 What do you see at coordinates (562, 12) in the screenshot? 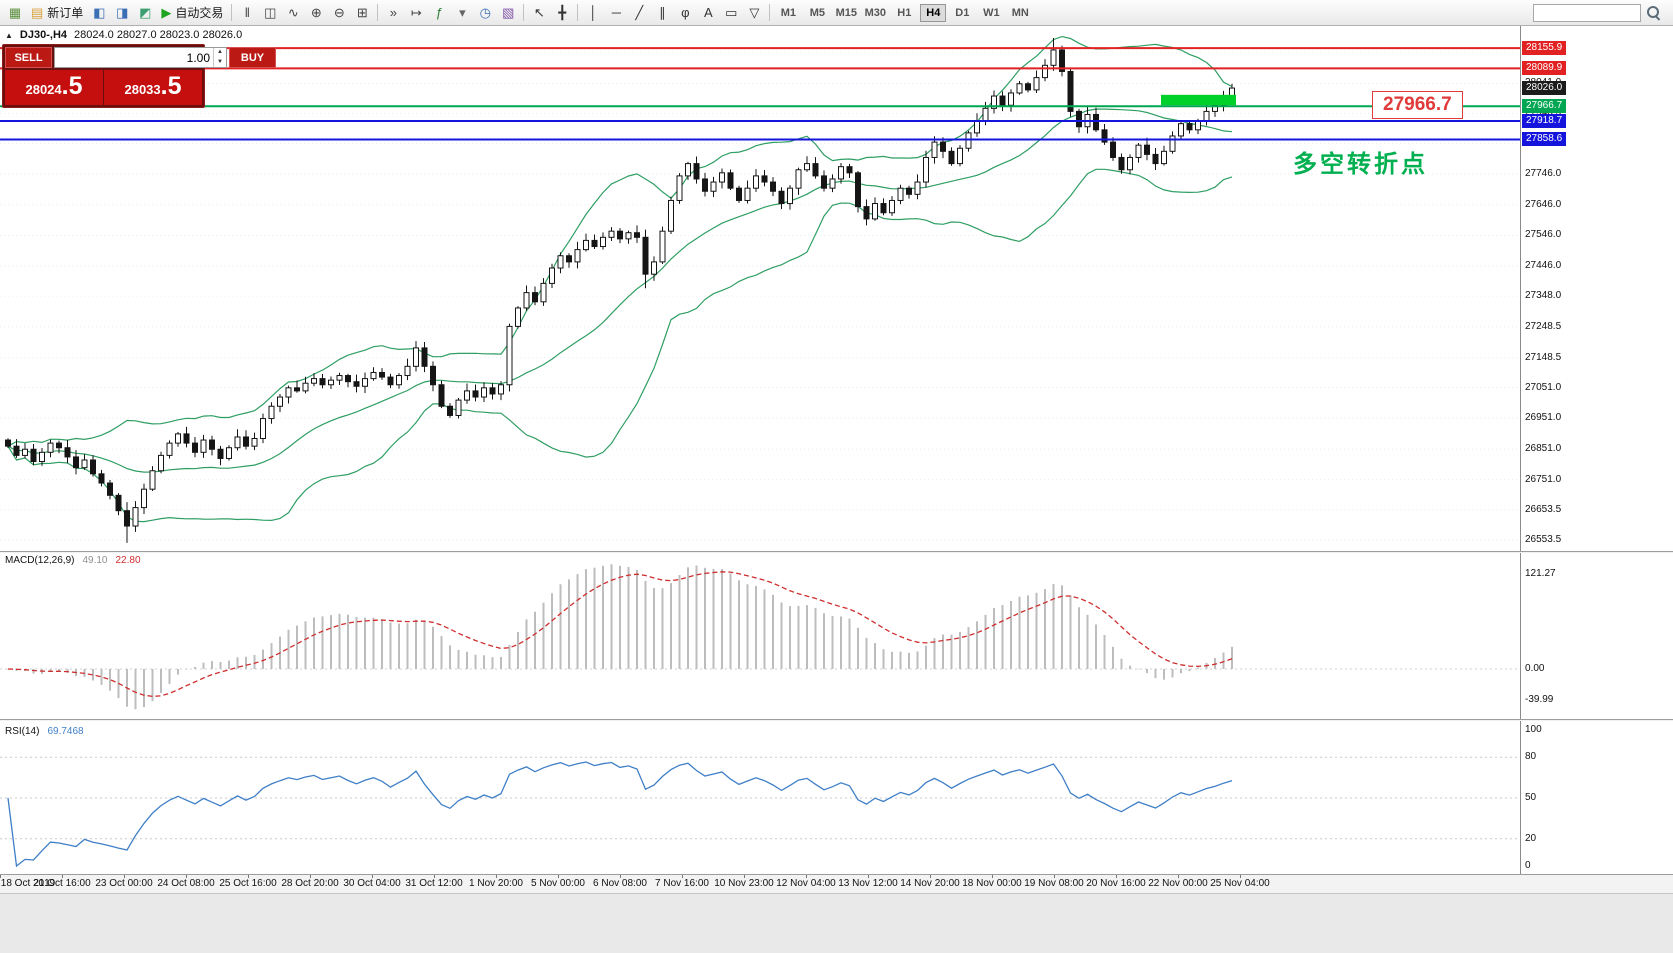
I see `crosshair-icon: ╋` at bounding box center [562, 12].